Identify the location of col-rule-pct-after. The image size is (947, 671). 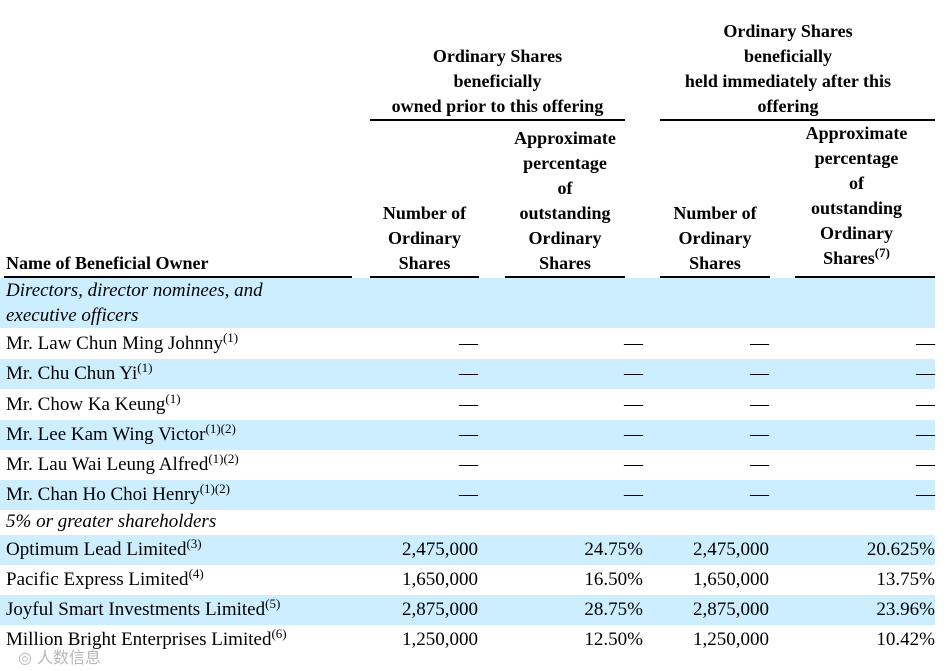
(865, 277).